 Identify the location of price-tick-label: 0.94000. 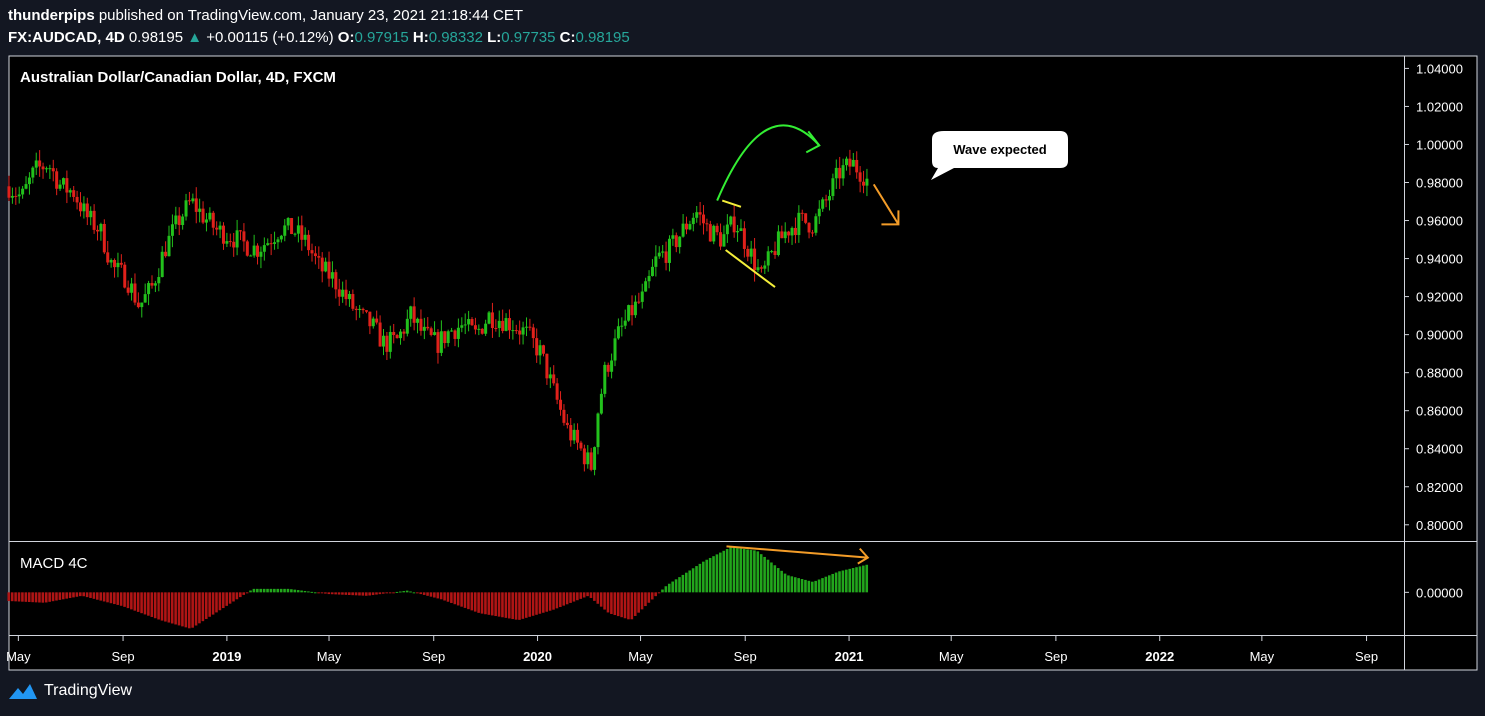
(1439, 259).